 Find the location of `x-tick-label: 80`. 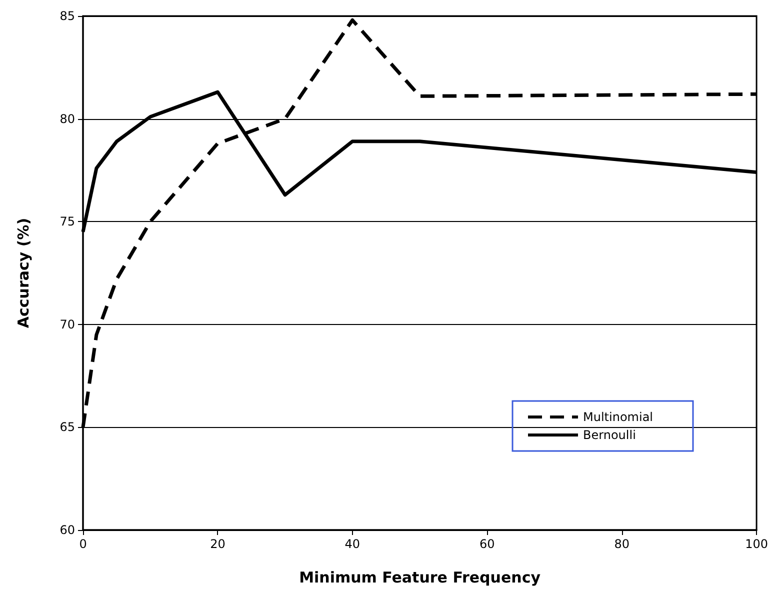

x-tick-label: 80 is located at coordinates (622, 544).